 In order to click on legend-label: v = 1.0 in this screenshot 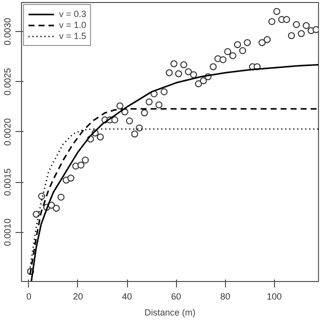, I will do `click(72, 25)`.